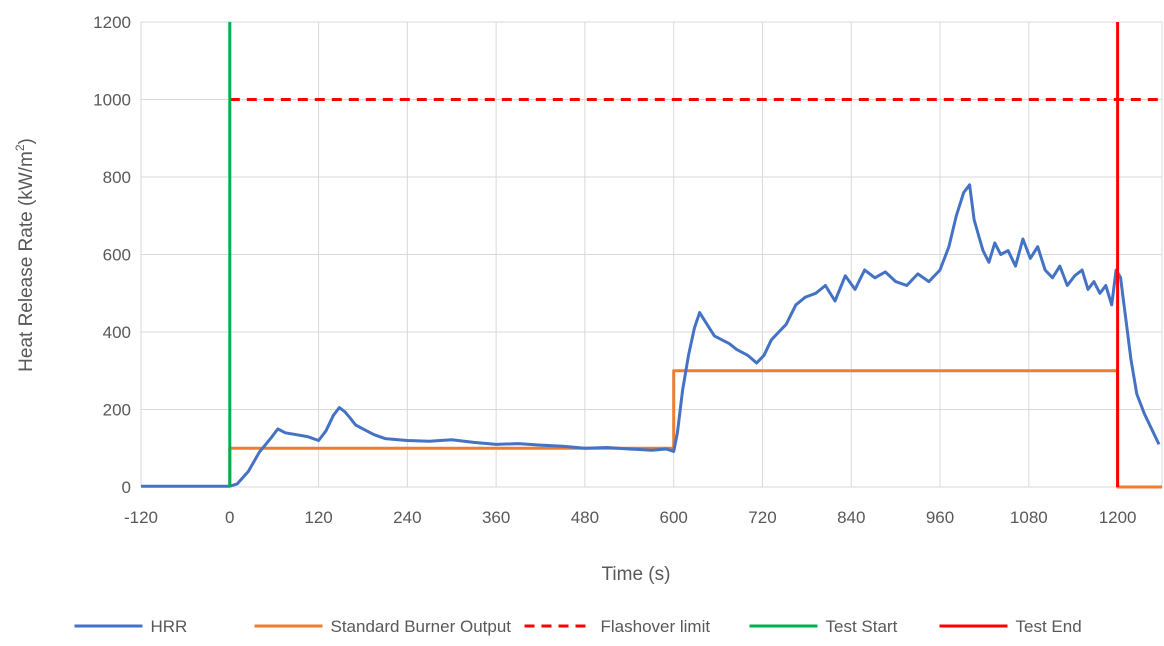 The width and height of the screenshot is (1164, 646). I want to click on x-tick-label: 600, so click(674, 517).